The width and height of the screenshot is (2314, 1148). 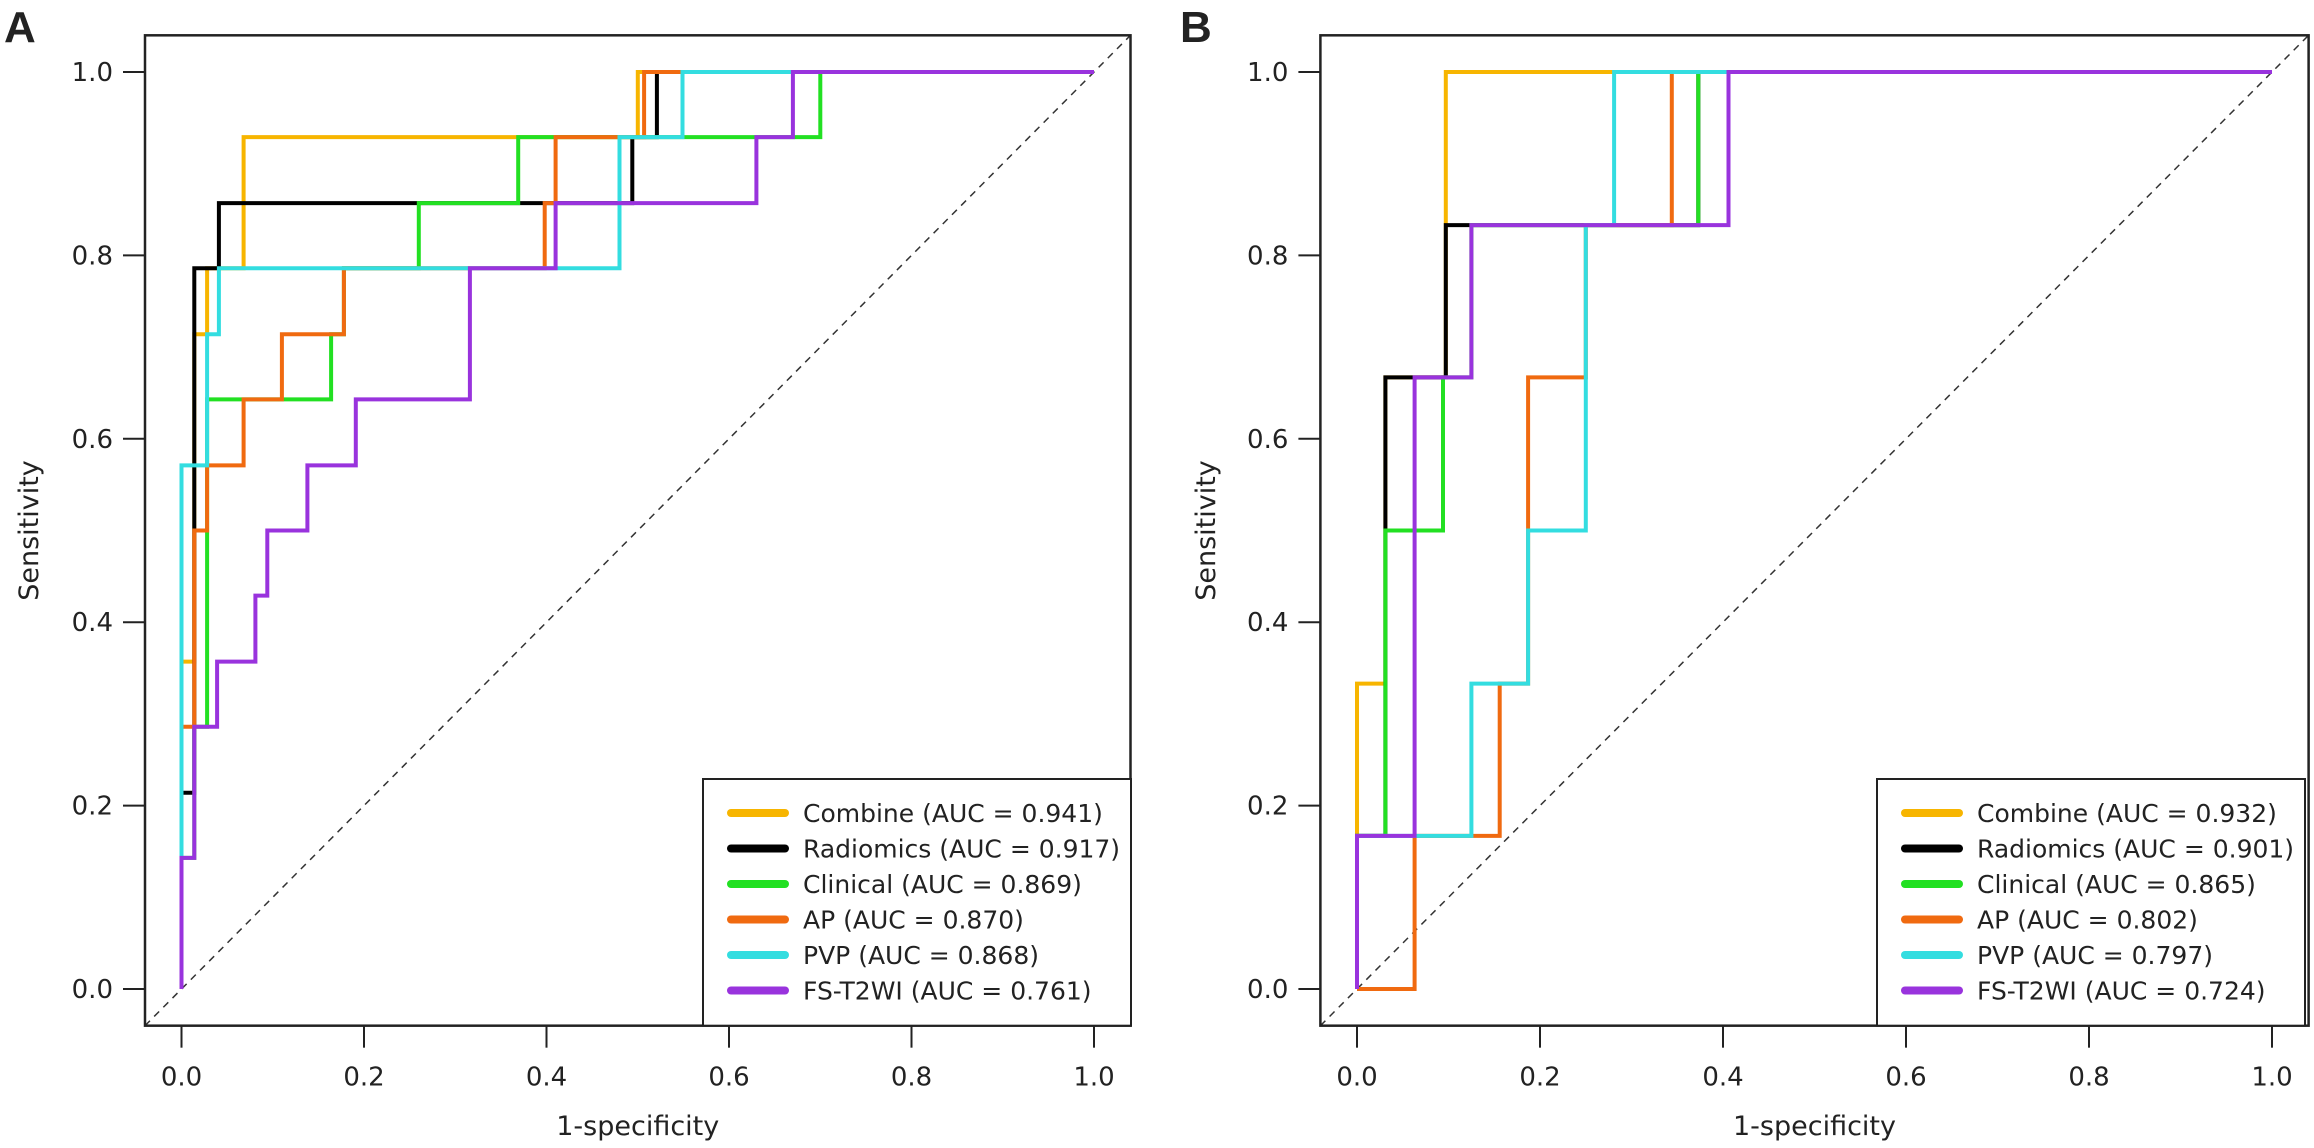 I want to click on legend-entry: FS-T2WI (AUC = 0.724), so click(x=2121, y=991).